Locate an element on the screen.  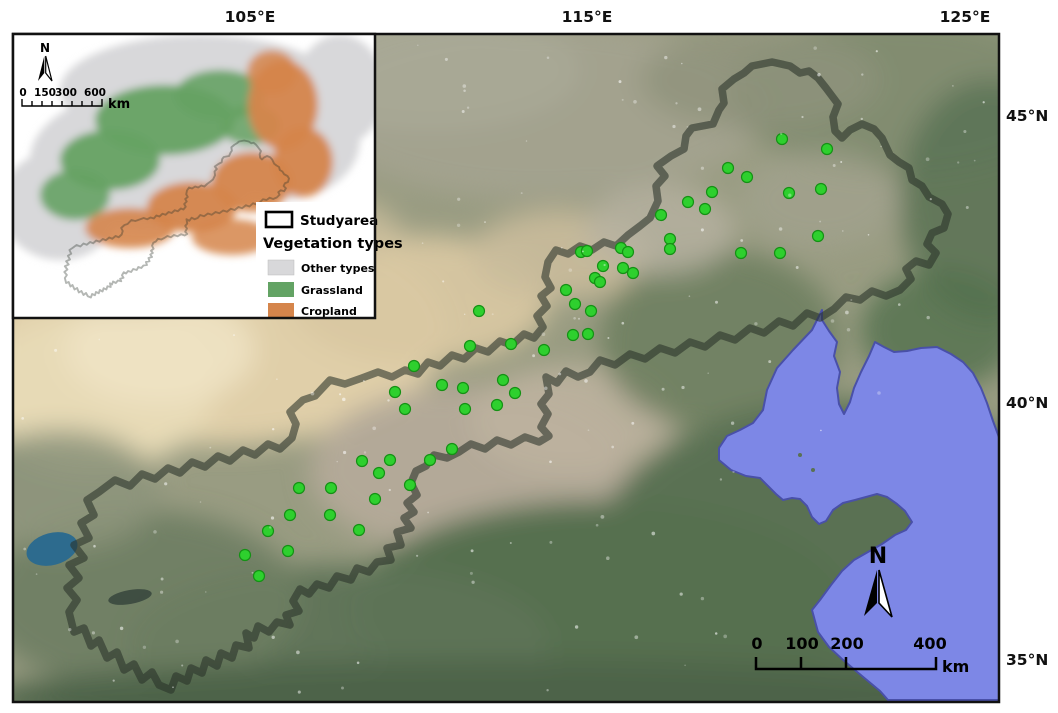
inset-north-arrow-label: N is located at coordinates (45, 48).